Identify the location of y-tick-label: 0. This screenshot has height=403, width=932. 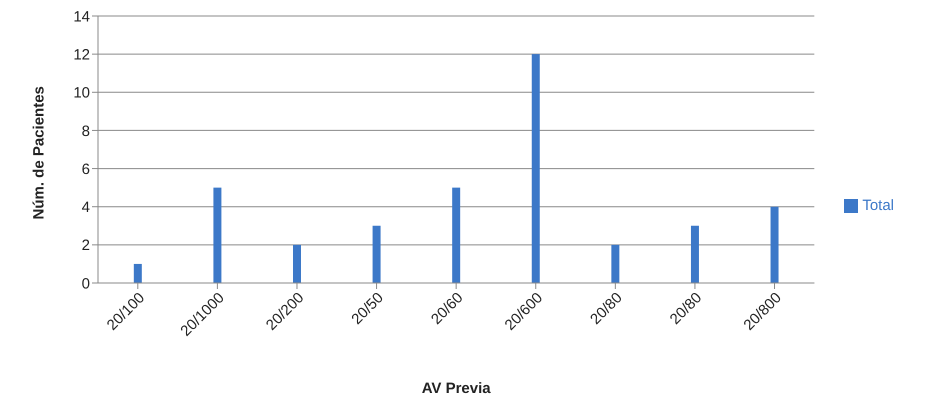
(86, 283).